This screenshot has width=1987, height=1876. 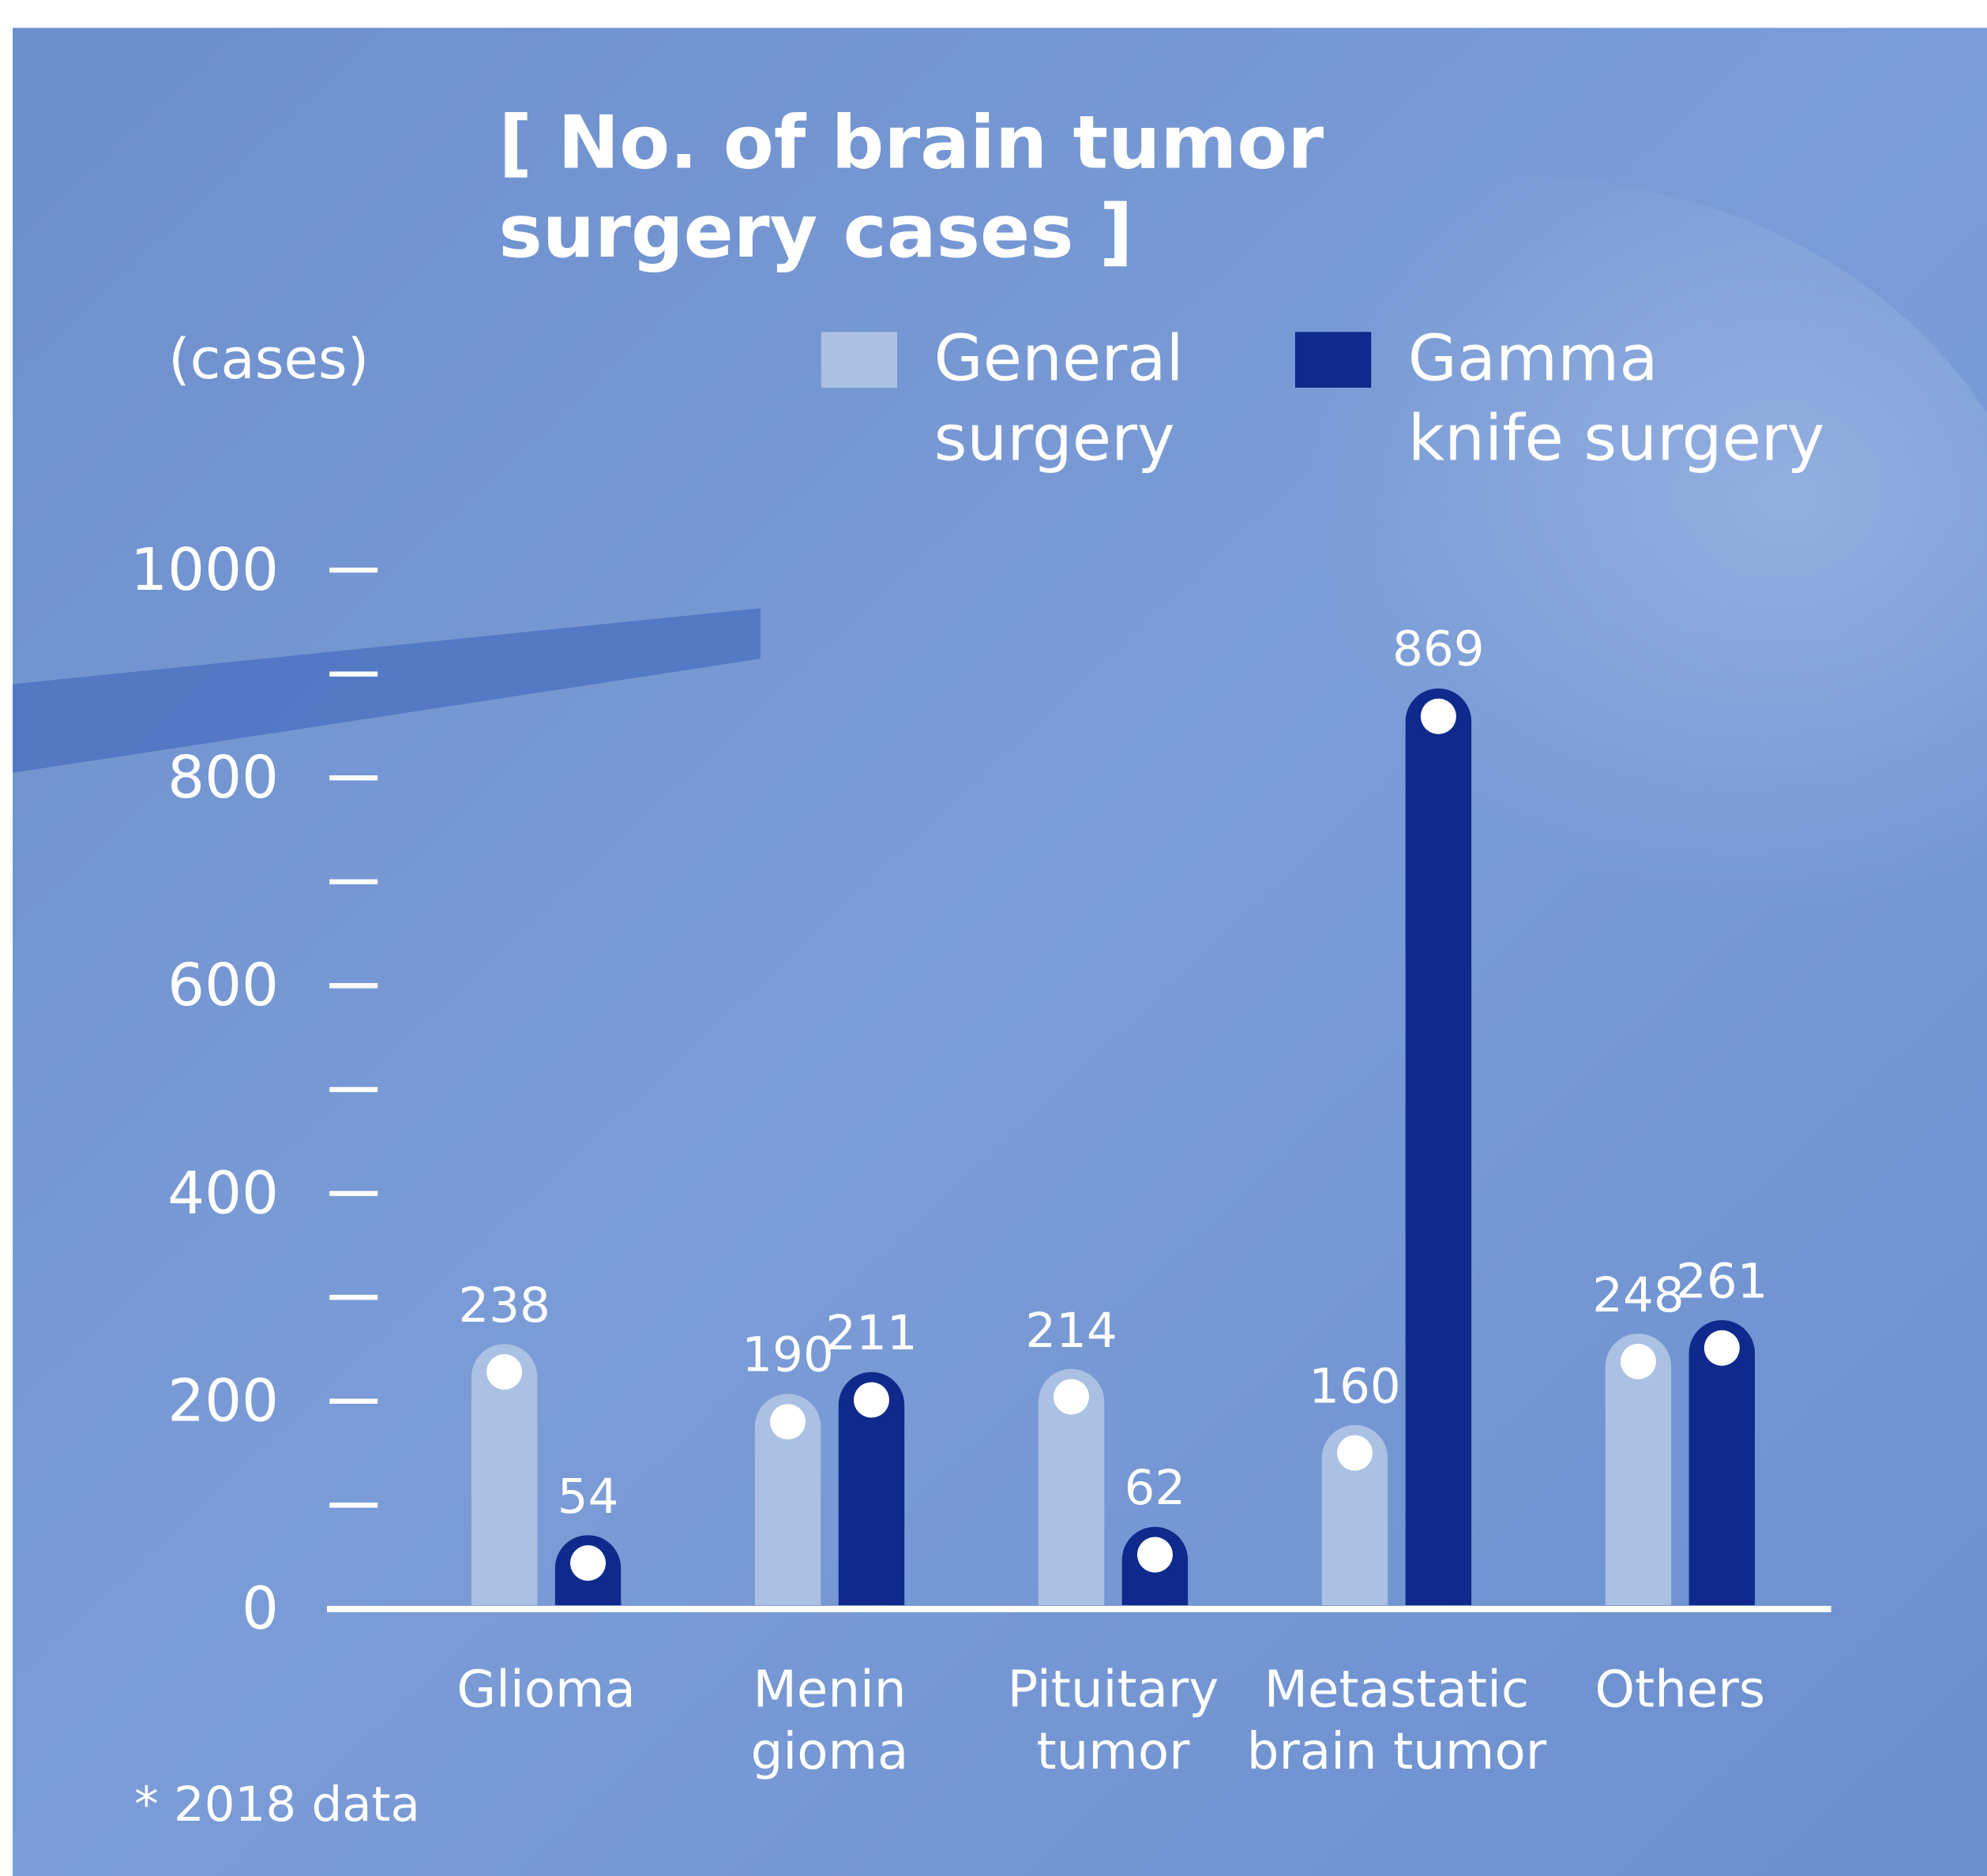 I want to click on y-tick-label: 600, so click(x=223, y=985).